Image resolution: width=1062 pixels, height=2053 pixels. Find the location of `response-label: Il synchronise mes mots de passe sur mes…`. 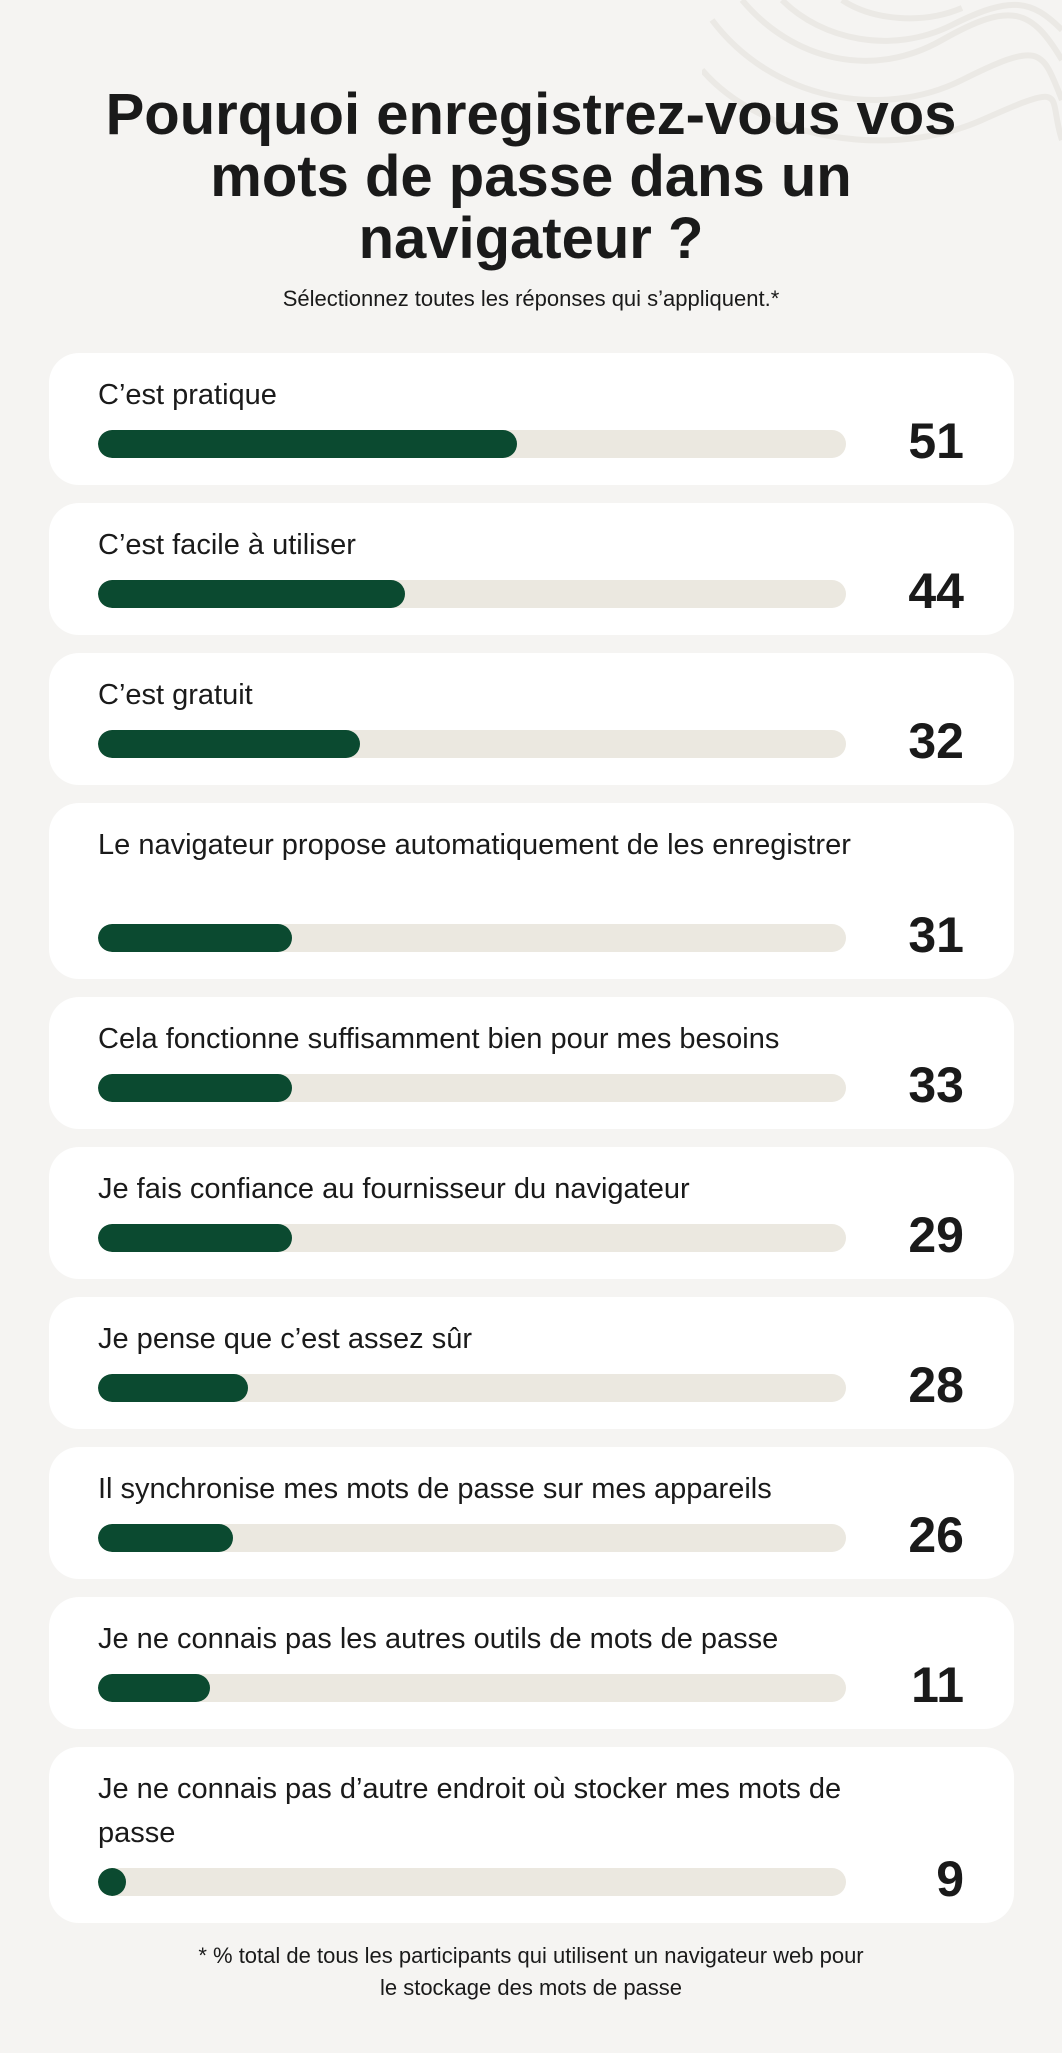

response-label: Il synchronise mes mots de passe sur mes… is located at coordinates (435, 1489).